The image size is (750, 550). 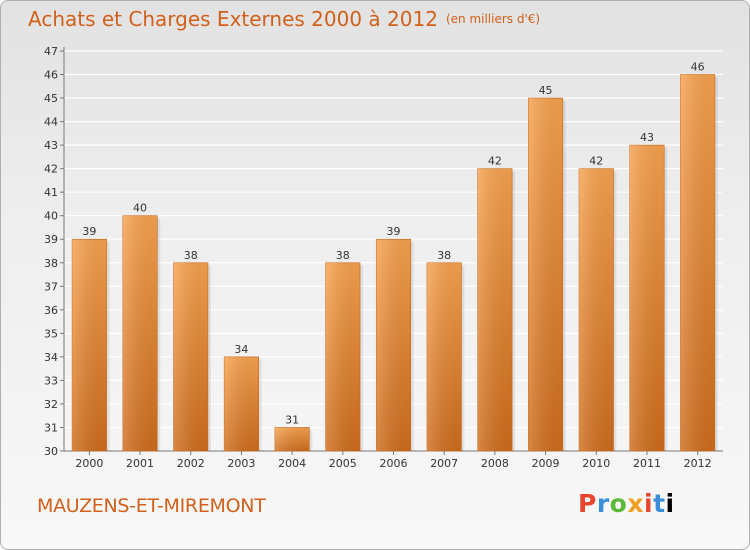 I want to click on y-tick-label: 45, so click(x=51, y=98).